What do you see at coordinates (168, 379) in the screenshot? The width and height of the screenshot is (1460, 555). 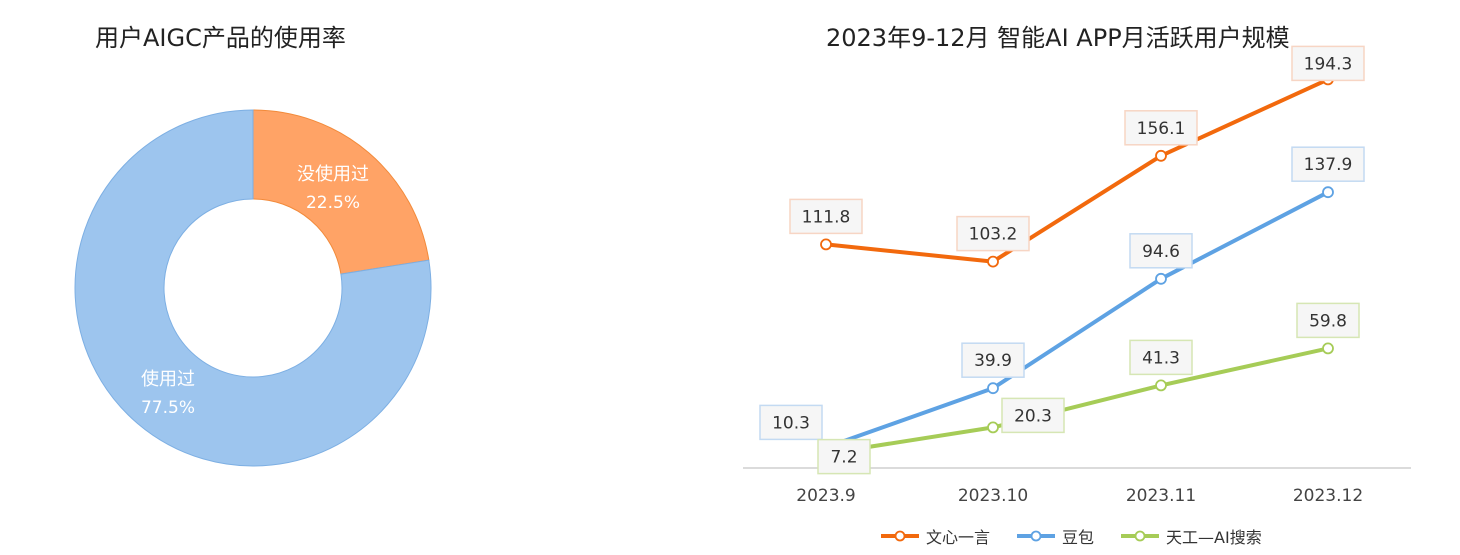 I see `donut-slice-label: 使用过` at bounding box center [168, 379].